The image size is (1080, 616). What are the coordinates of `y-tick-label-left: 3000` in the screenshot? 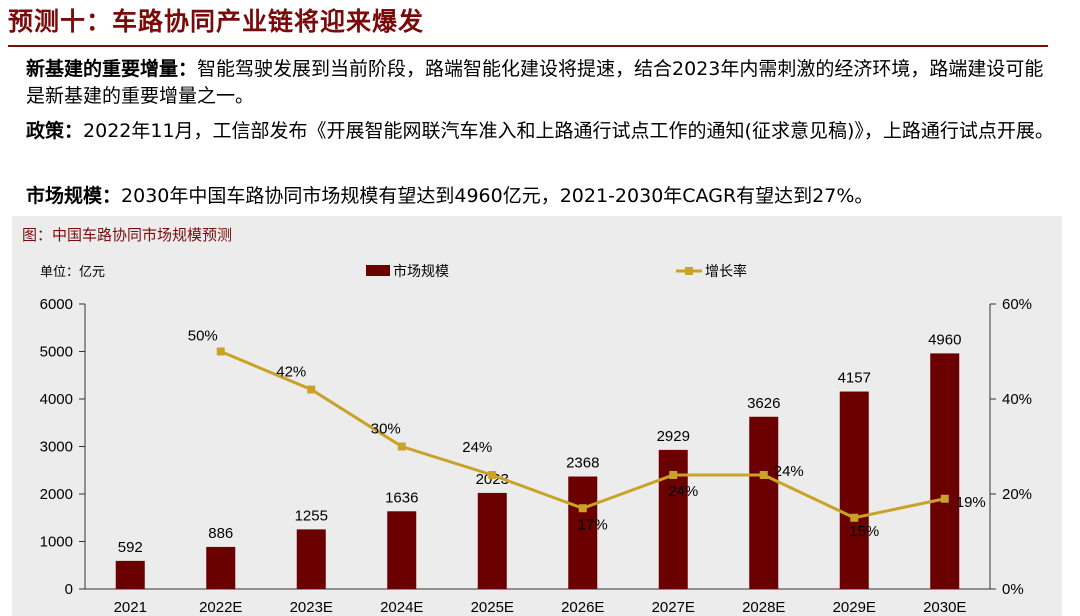 It's located at (56, 447).